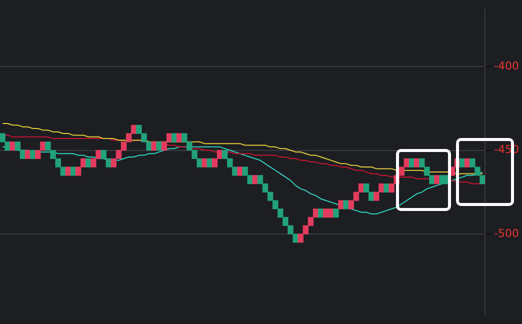 Image resolution: width=522 pixels, height=324 pixels. I want to click on y-tick-label: -500, so click(507, 233).